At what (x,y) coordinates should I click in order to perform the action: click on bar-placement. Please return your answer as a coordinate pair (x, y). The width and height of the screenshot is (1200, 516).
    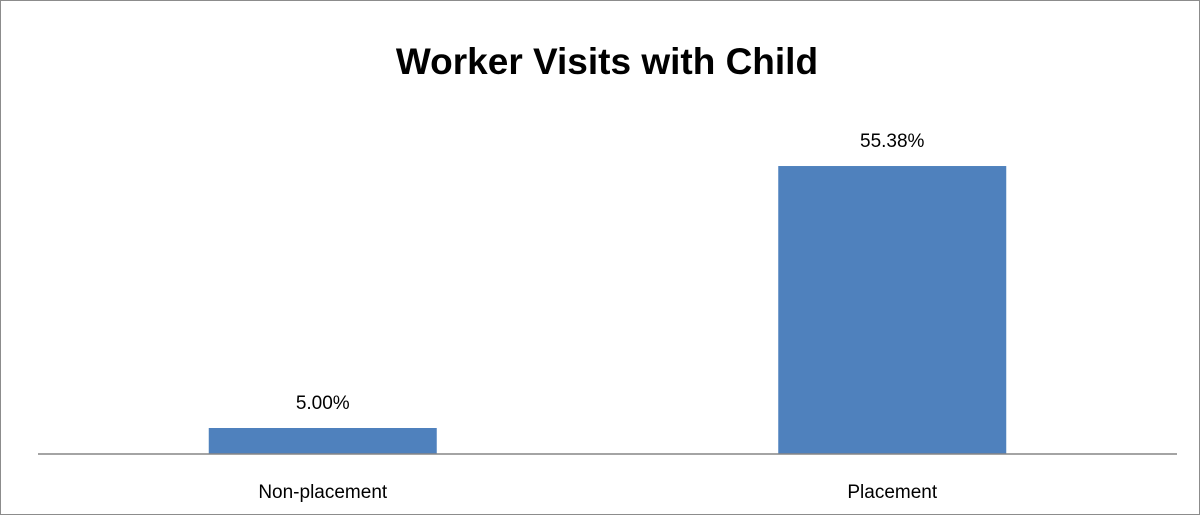
    Looking at the image, I should click on (892, 310).